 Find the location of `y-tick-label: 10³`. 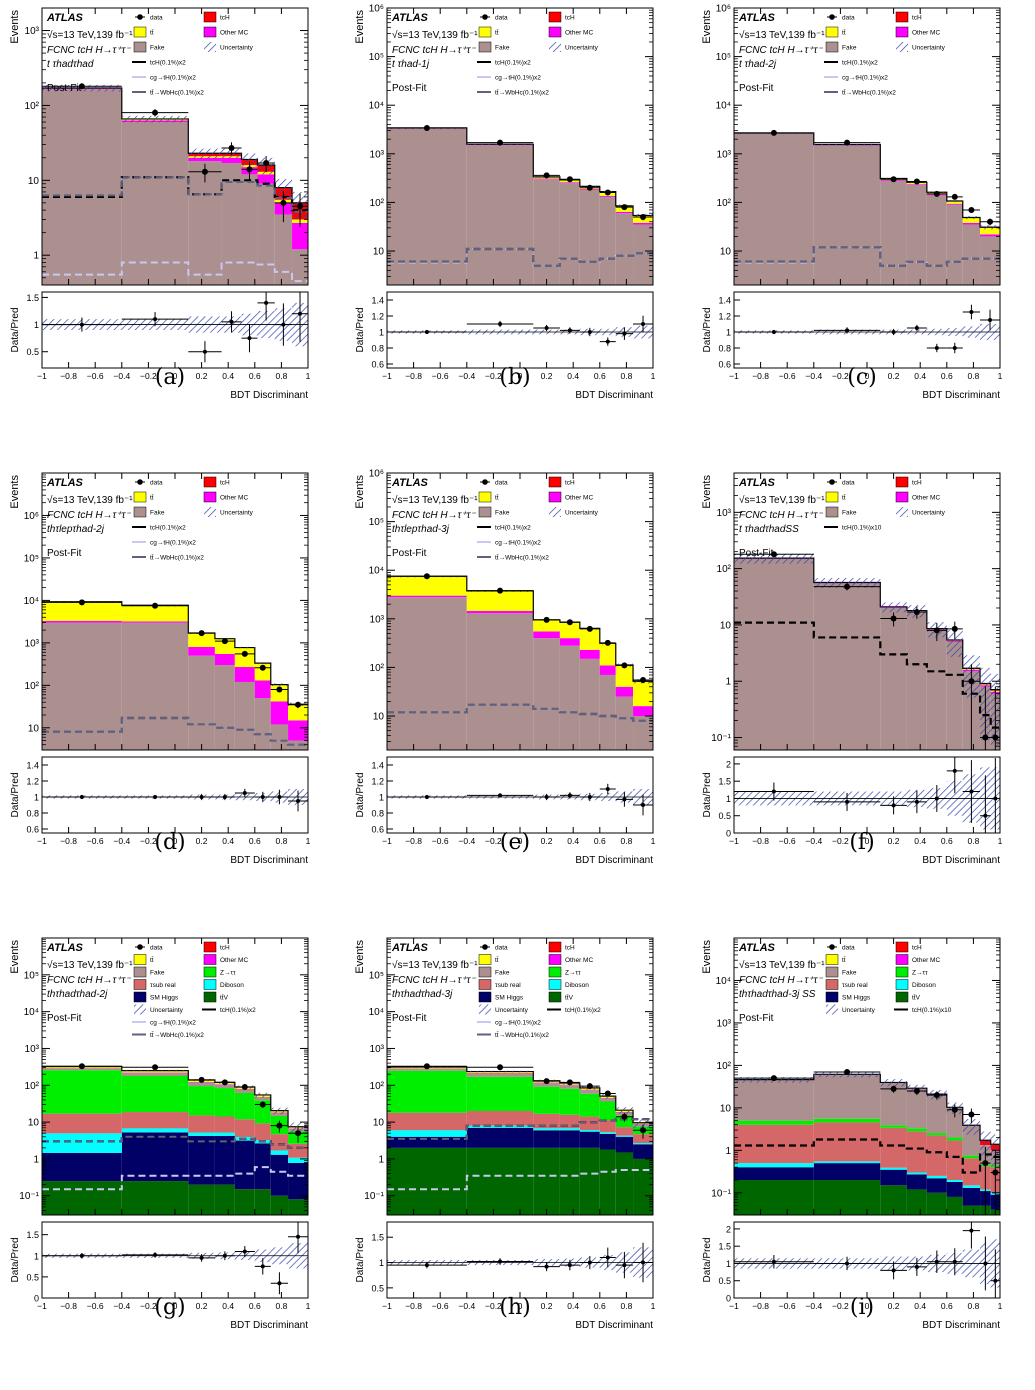

y-tick-label: 10³ is located at coordinates (724, 1023).